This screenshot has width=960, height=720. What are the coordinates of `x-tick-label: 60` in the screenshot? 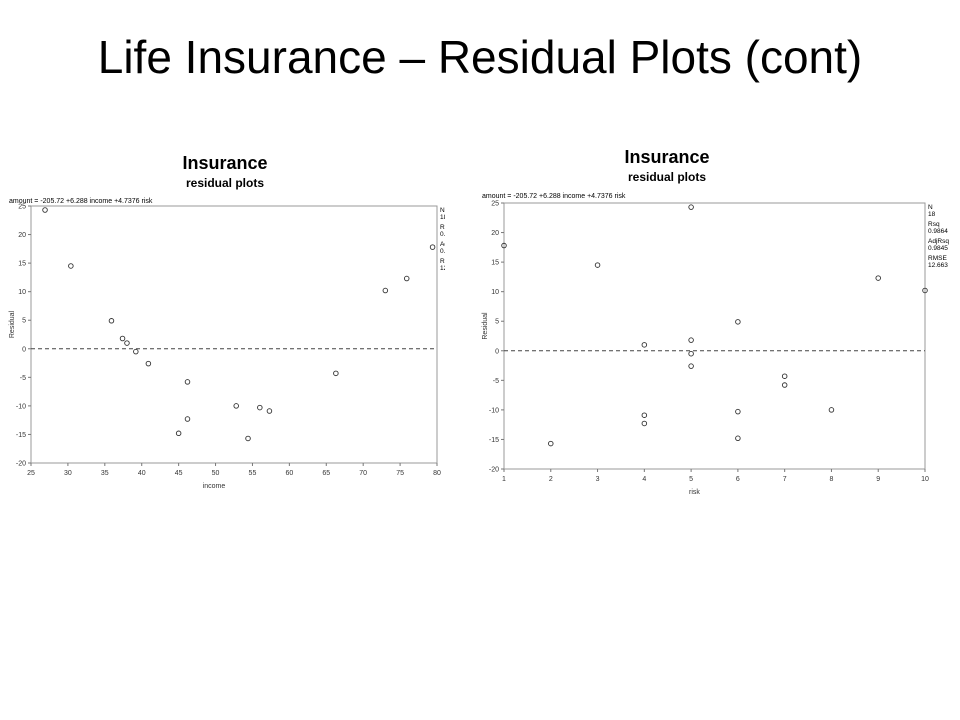 It's located at (289, 473).